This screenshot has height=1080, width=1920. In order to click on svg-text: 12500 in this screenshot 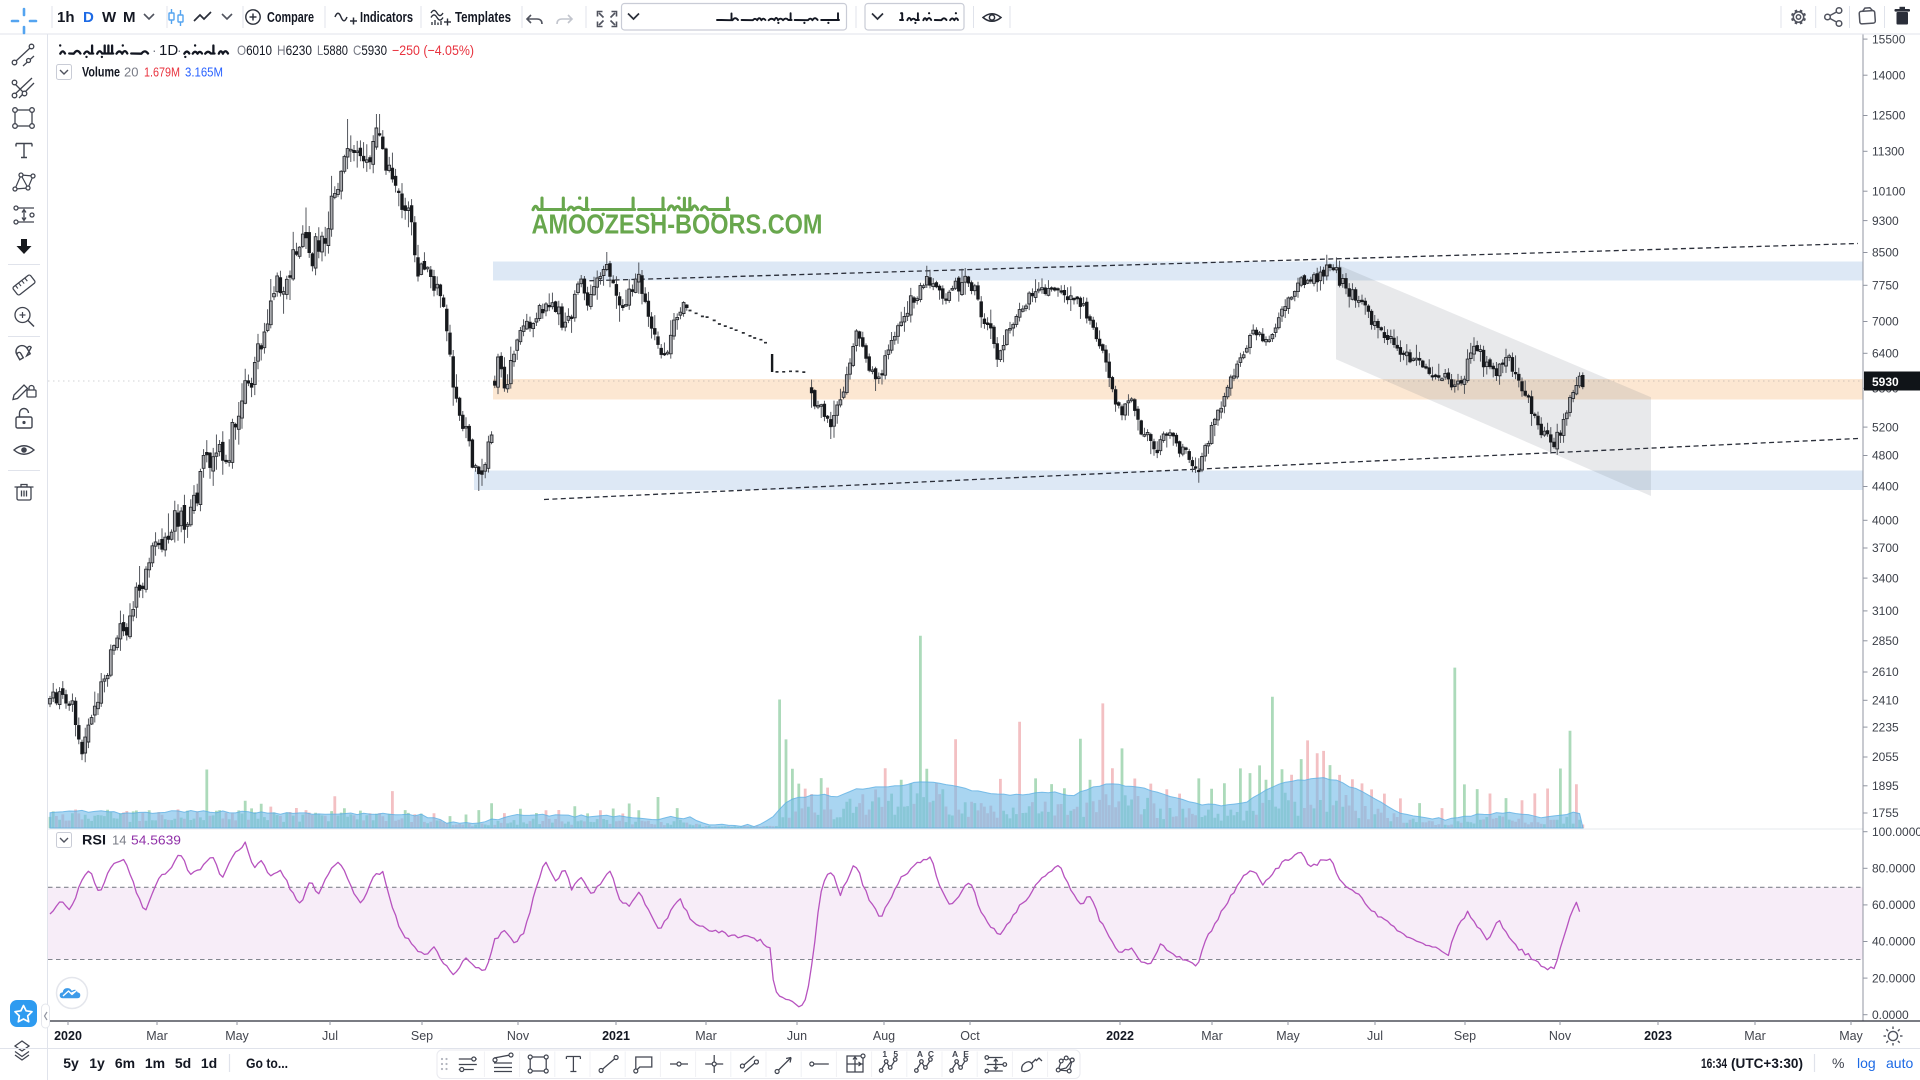, I will do `click(1889, 116)`.